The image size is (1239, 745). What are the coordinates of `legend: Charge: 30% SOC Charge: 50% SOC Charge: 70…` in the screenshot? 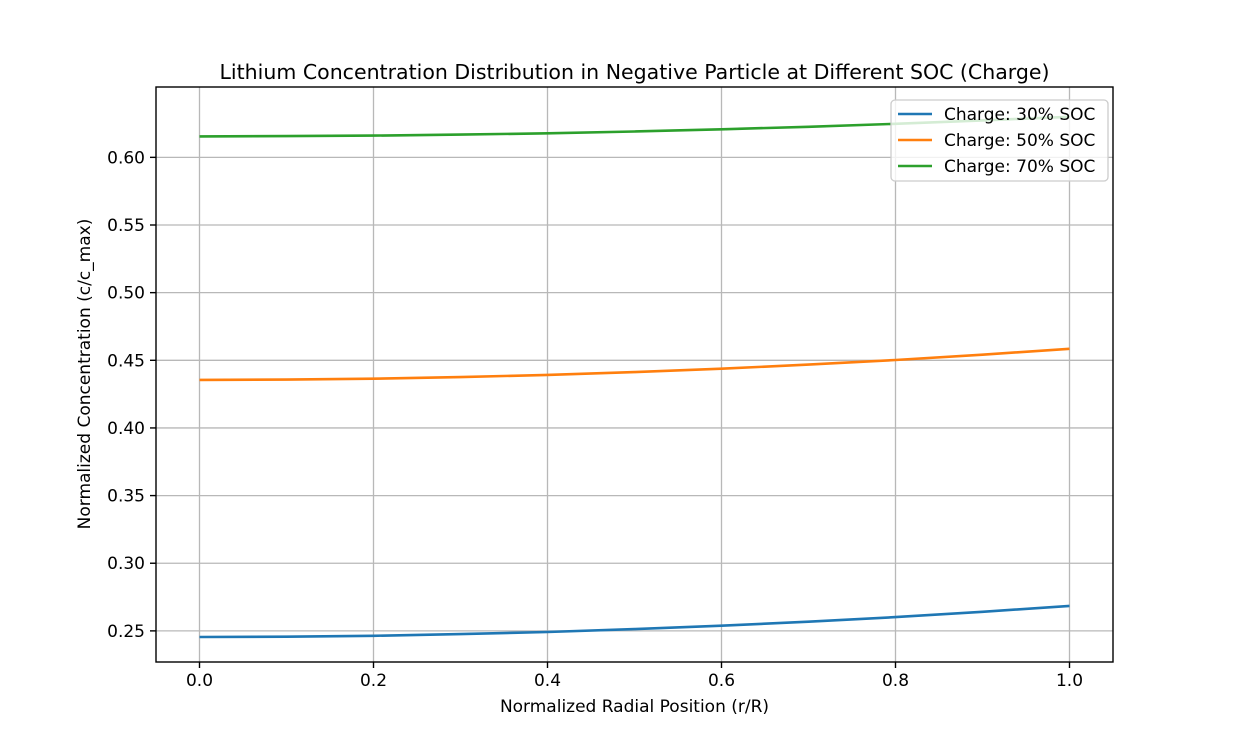 It's located at (999, 140).